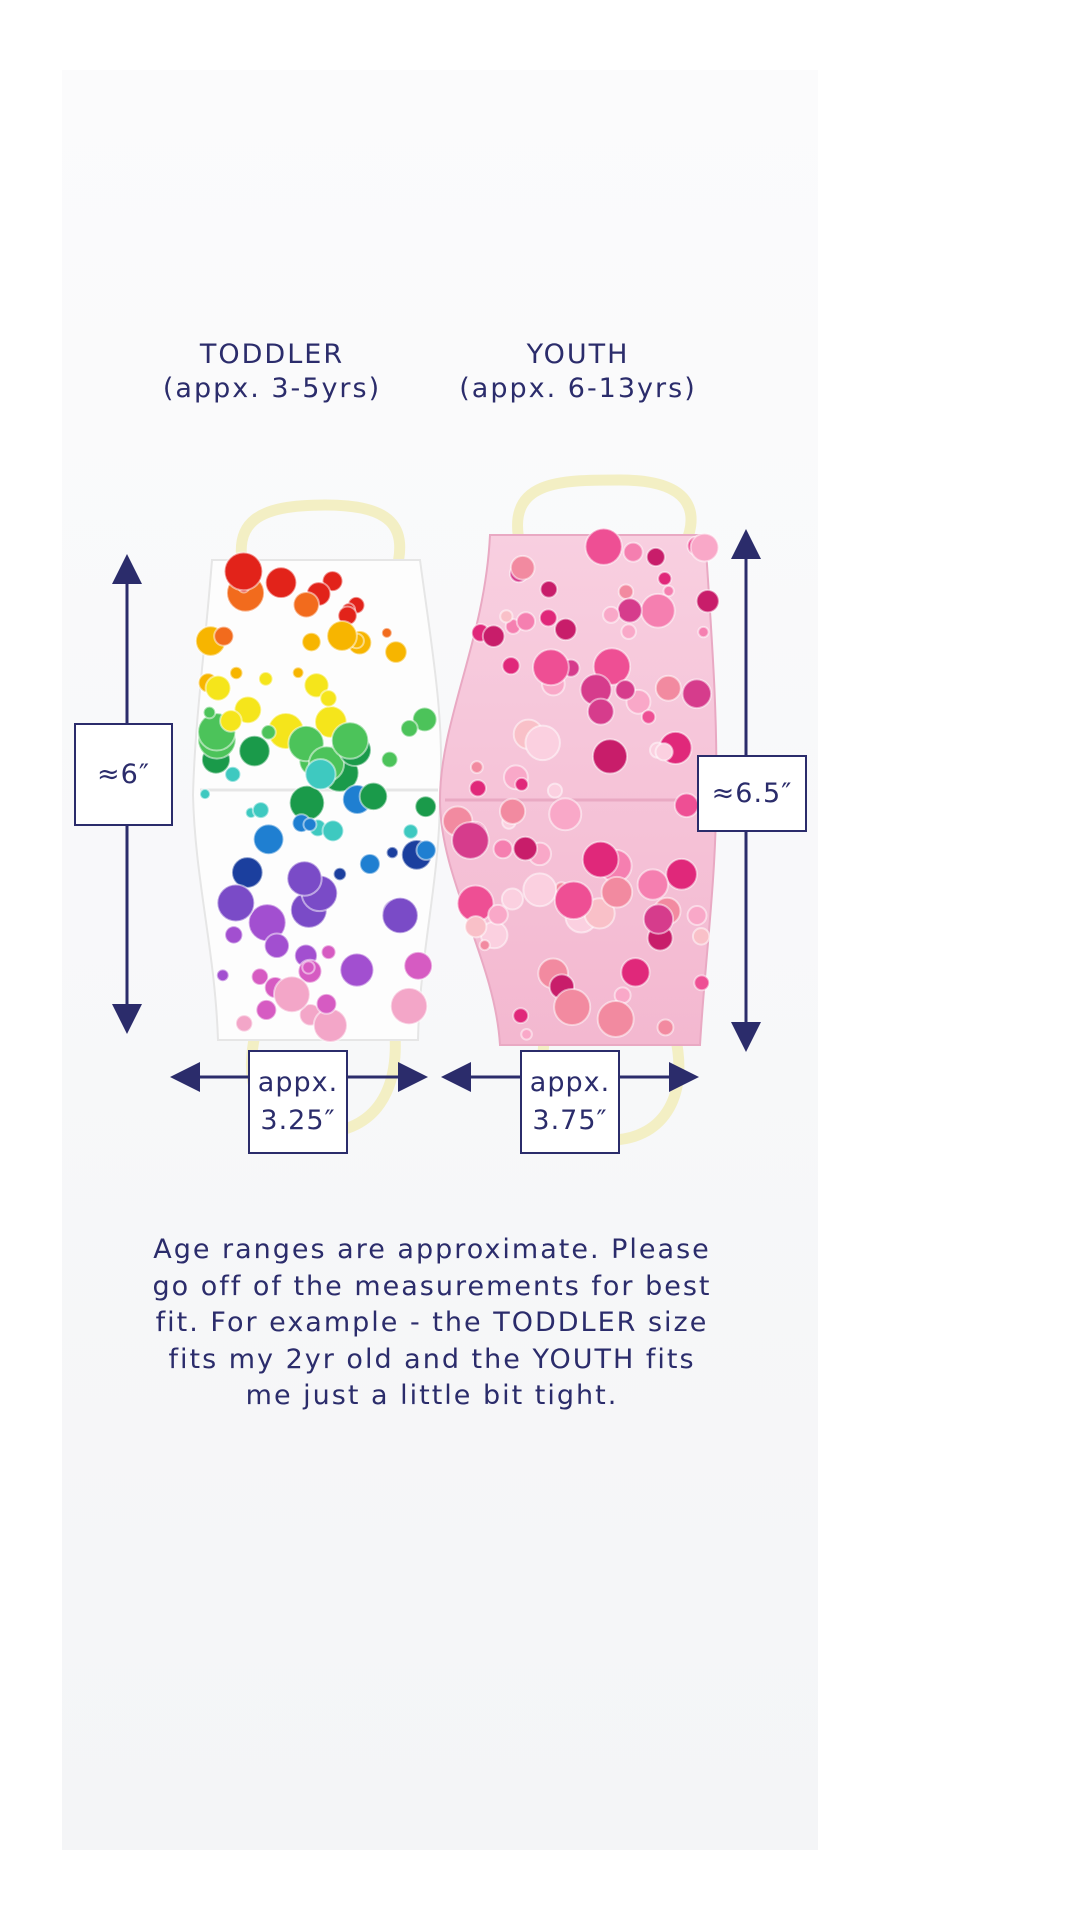  What do you see at coordinates (570, 1120) in the screenshot?
I see `youth-width-value: 3.75″` at bounding box center [570, 1120].